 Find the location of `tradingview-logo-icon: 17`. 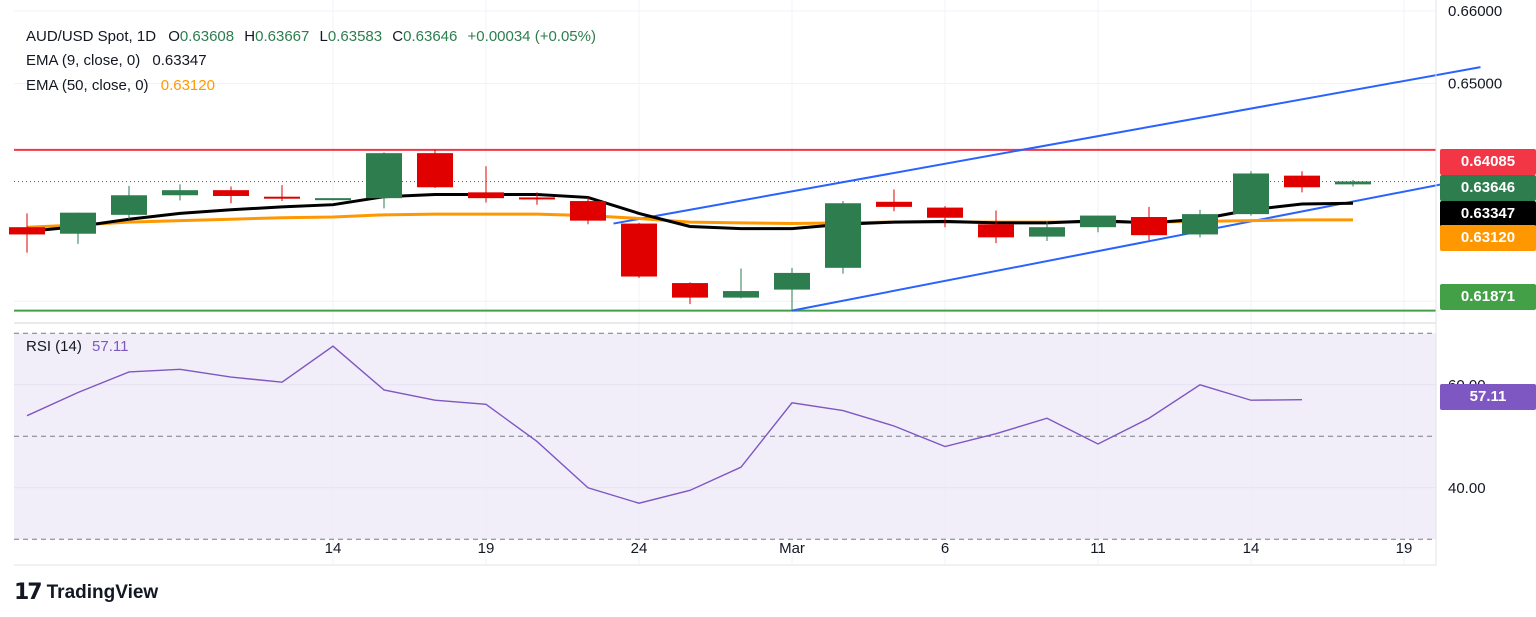

tradingview-logo-icon: 17 is located at coordinates (28, 592).